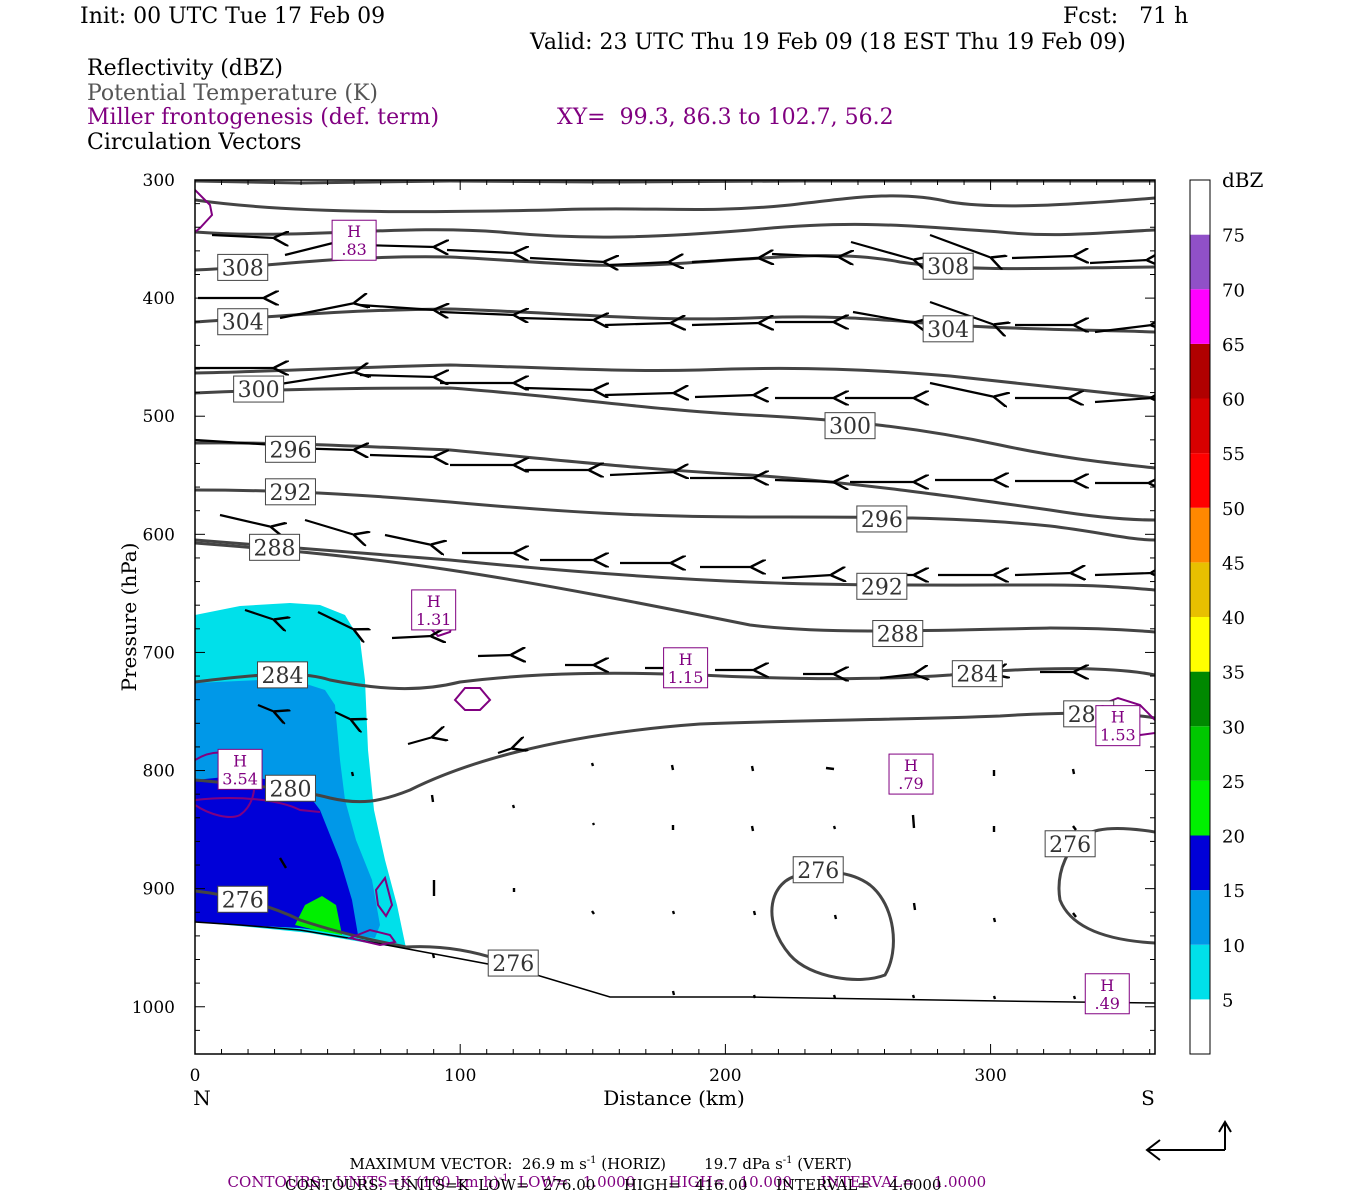  I want to click on colorbar-label: 45, so click(1233, 563).